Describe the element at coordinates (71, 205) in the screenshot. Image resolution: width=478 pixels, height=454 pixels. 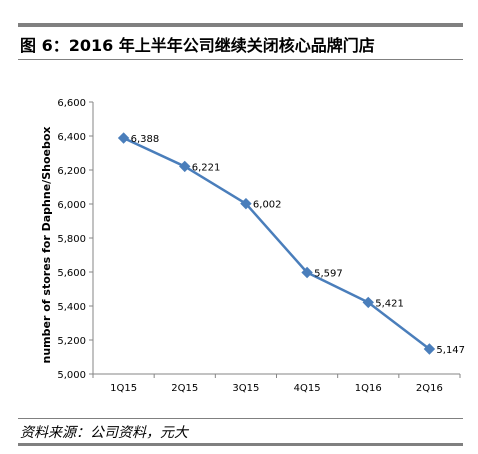
I see `y-tick-label: 6,000` at that location.